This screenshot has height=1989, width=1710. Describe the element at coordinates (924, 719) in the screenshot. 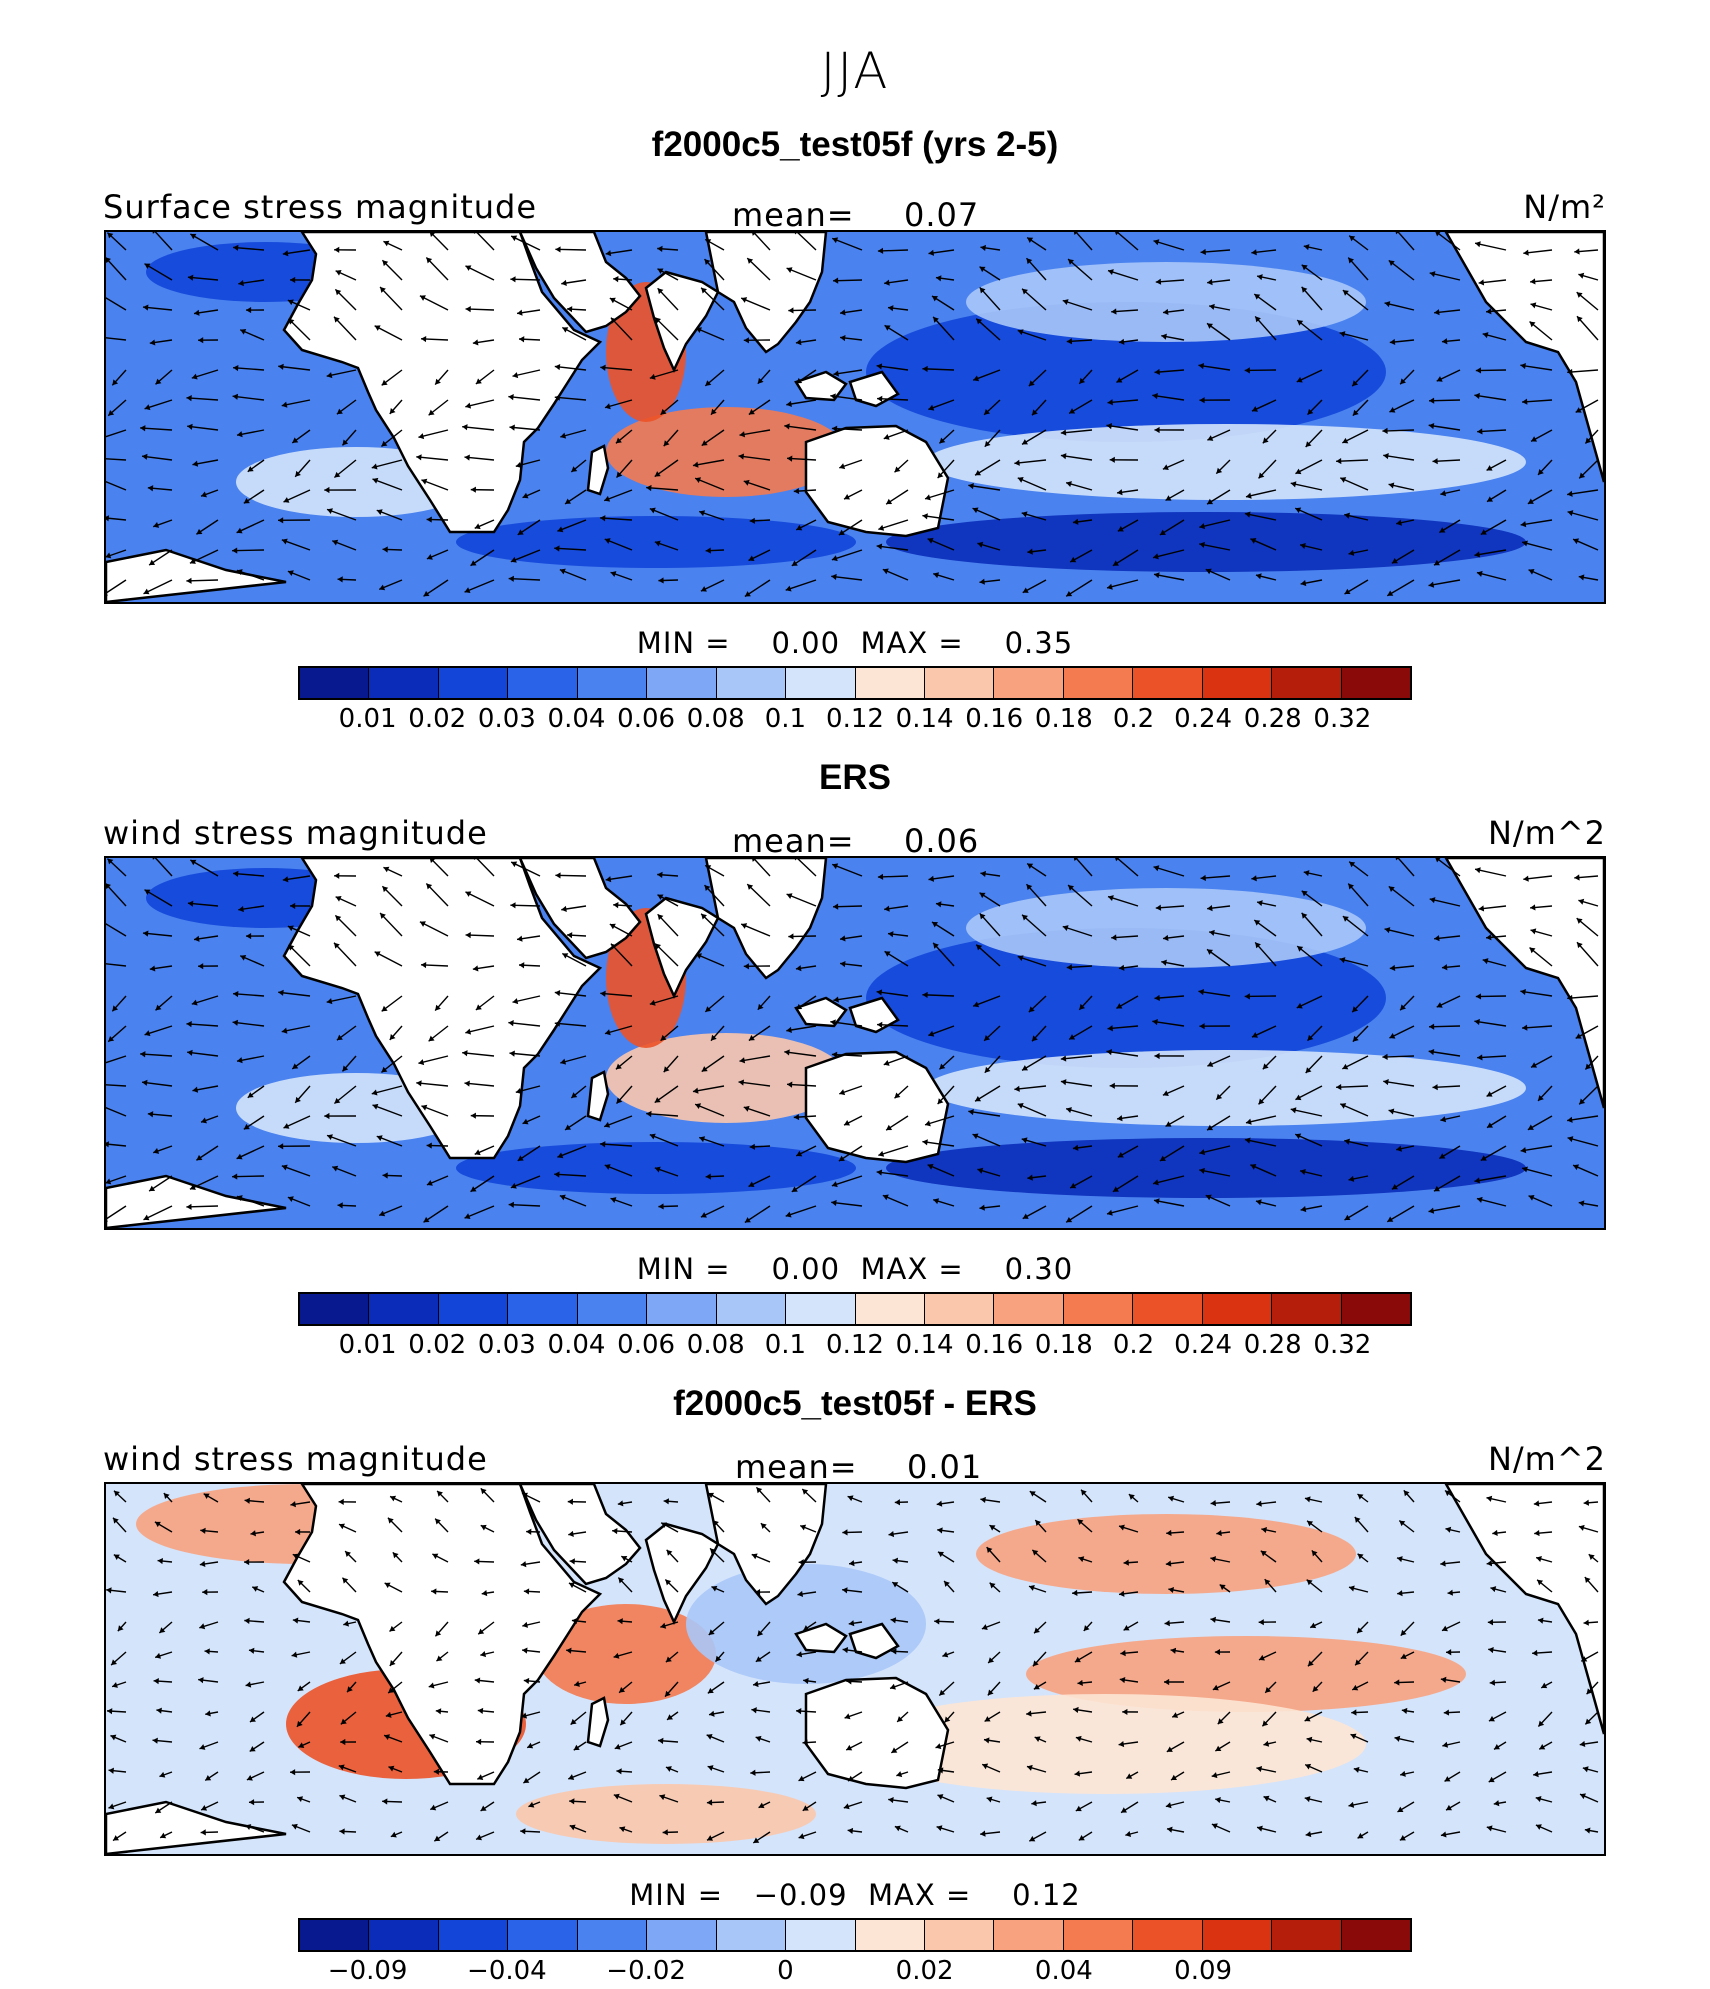

I see `colorbar-tick-label: 0.14` at that location.